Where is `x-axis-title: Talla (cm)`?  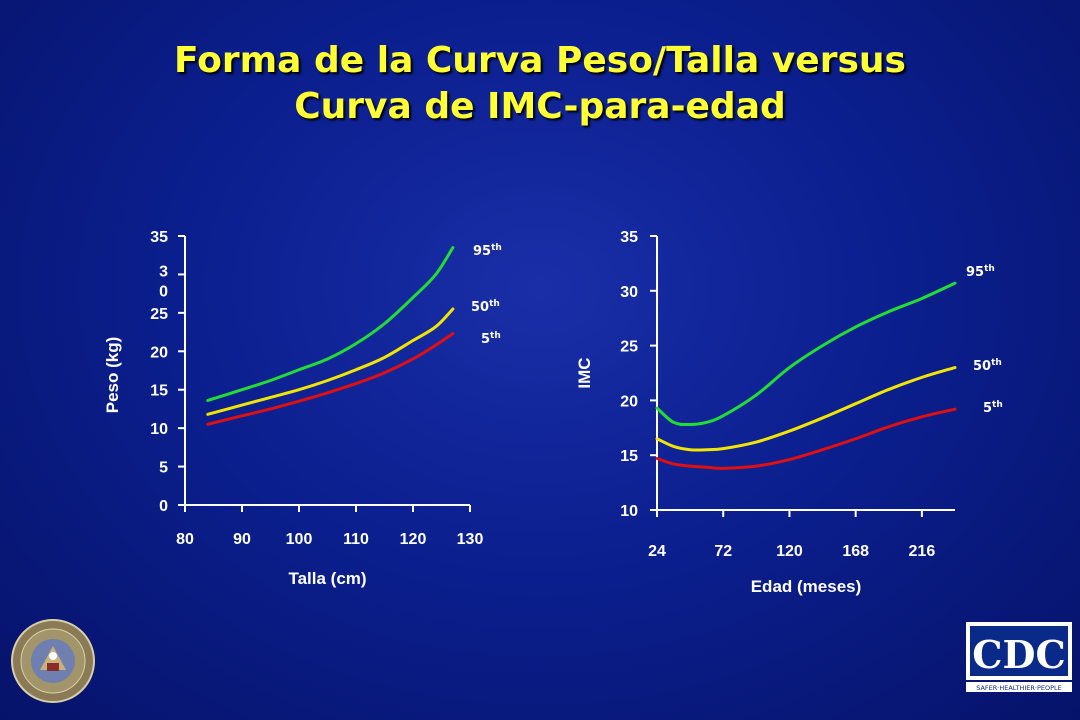 x-axis-title: Talla (cm) is located at coordinates (327, 578).